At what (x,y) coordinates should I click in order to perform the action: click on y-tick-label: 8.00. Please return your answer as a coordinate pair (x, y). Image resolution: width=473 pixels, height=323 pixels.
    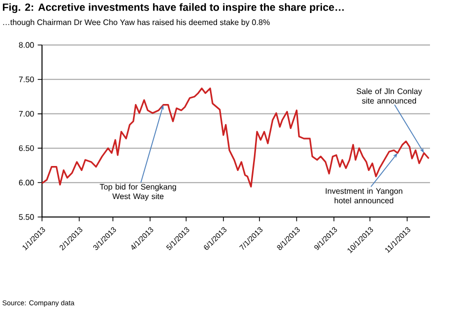
    Looking at the image, I should click on (26, 45).